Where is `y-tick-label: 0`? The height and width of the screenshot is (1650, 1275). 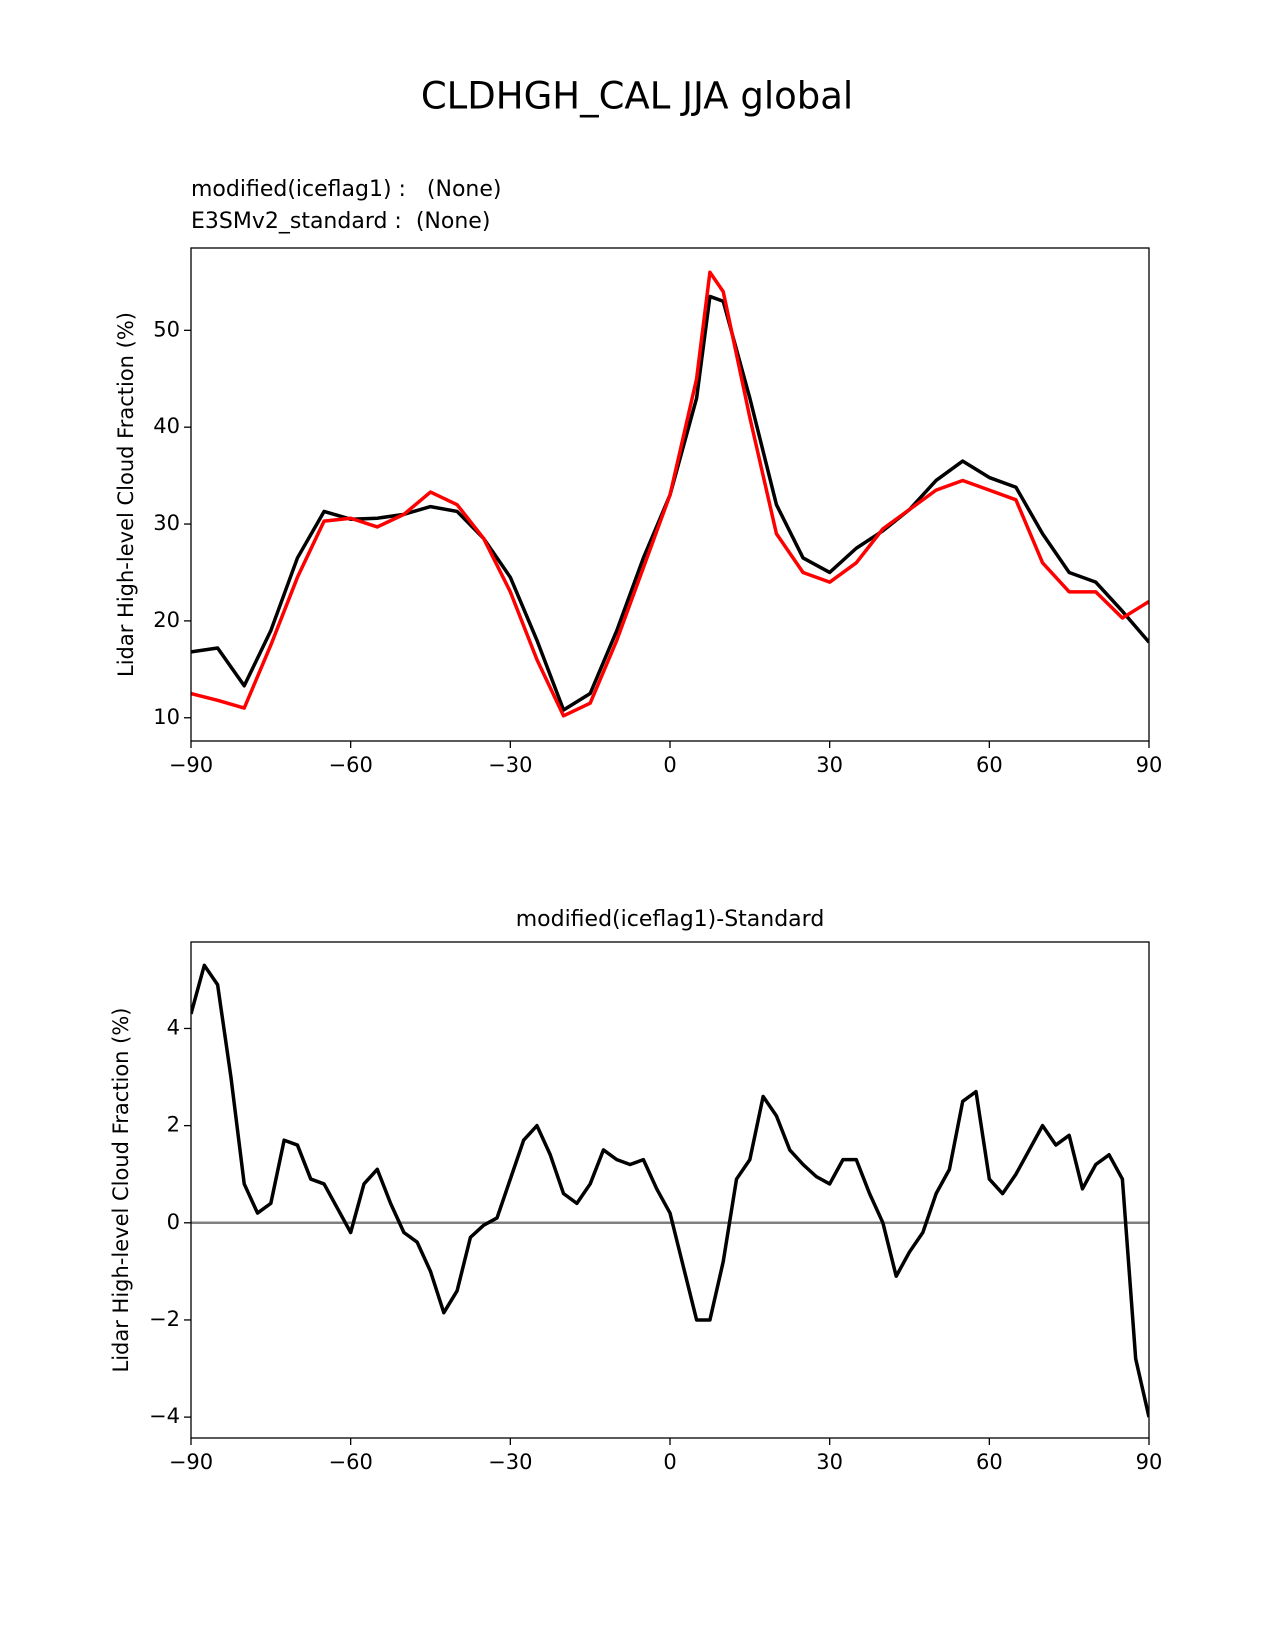
y-tick-label: 0 is located at coordinates (173, 1222).